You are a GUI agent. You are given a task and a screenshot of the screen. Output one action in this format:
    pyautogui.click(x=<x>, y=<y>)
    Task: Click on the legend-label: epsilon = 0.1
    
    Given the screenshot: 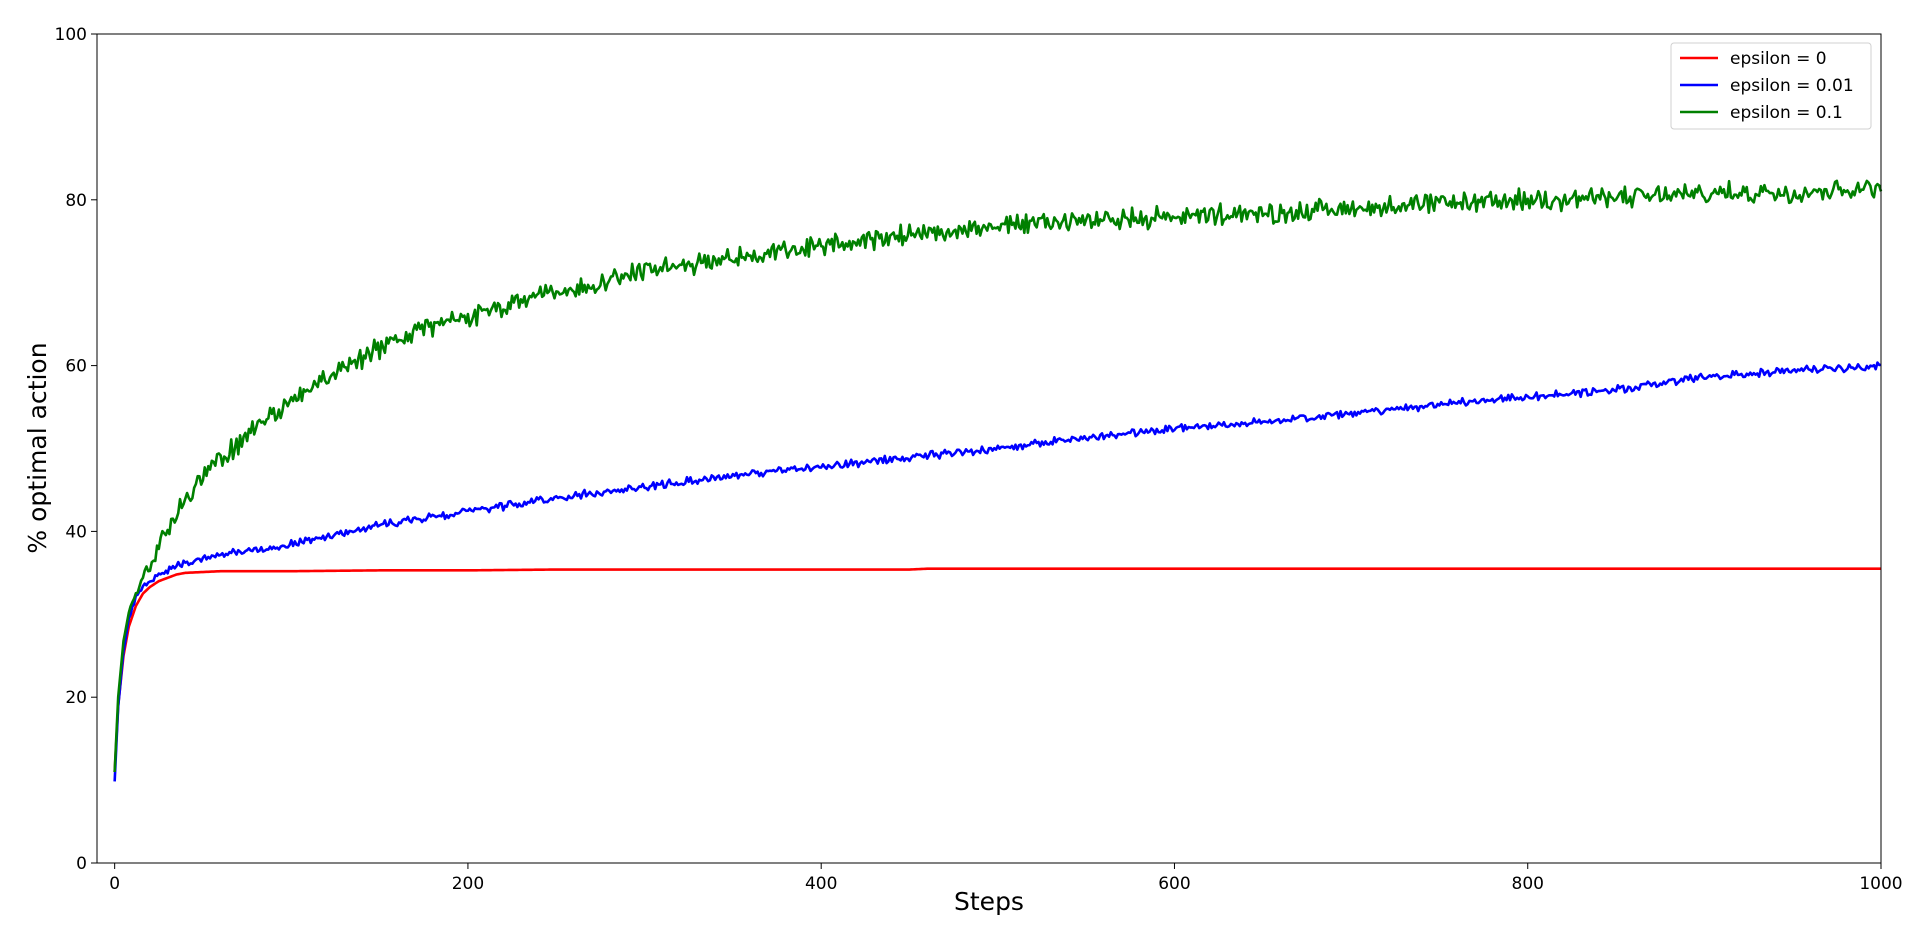 What is the action you would take?
    pyautogui.click(x=1786, y=113)
    